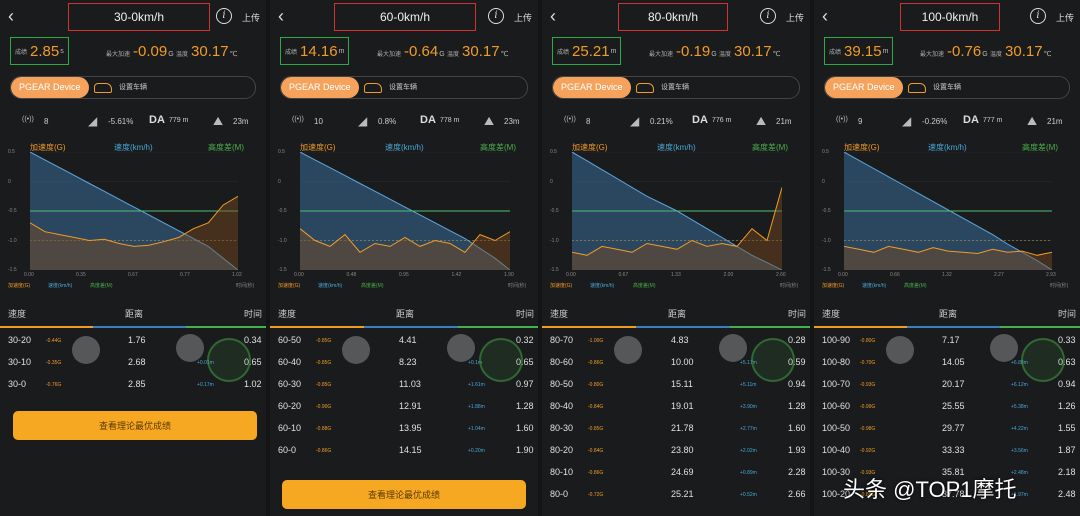  Describe the element at coordinates (48, 147) in the screenshot. I see `chart-label-accel: 加速度(G)` at that location.